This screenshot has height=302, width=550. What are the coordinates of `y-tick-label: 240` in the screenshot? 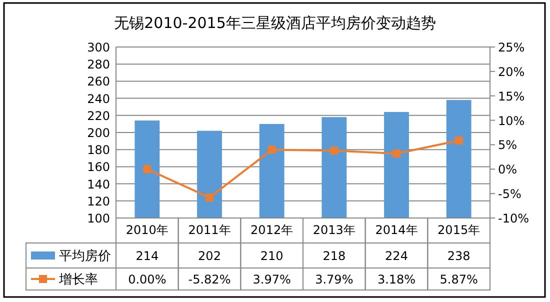 It's located at (98, 99).